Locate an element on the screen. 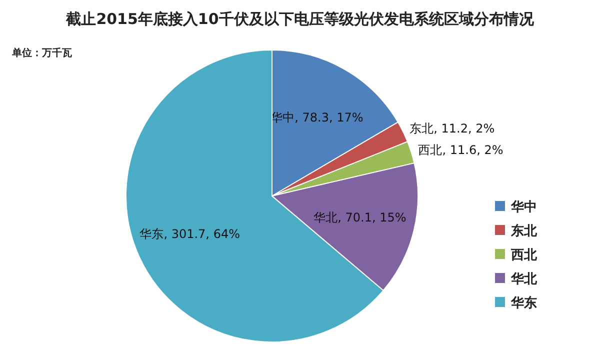 The width and height of the screenshot is (600, 345). data-label: 西北, 11.6, 2% is located at coordinates (461, 150).